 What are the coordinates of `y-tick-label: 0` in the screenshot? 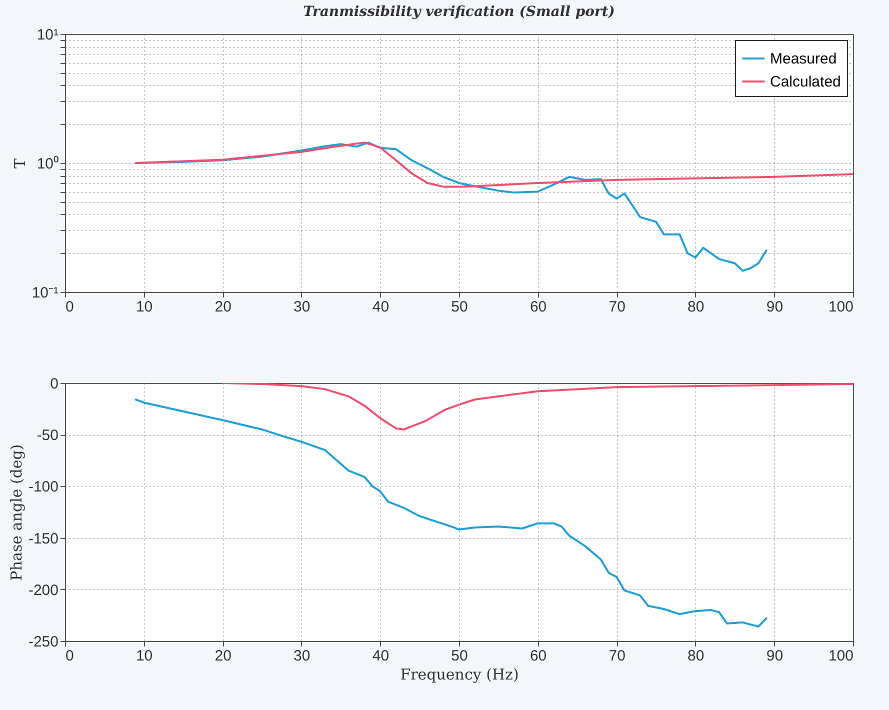 It's located at (54, 384).